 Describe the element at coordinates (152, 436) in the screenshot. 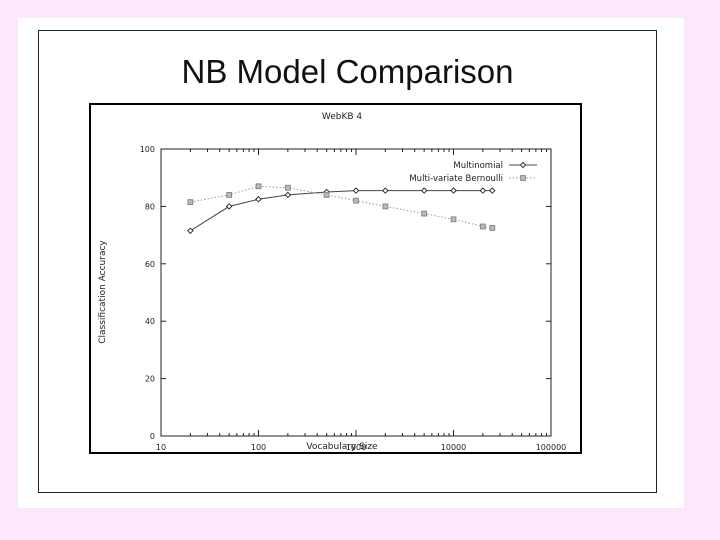

I see `y-tick-label: 0` at that location.